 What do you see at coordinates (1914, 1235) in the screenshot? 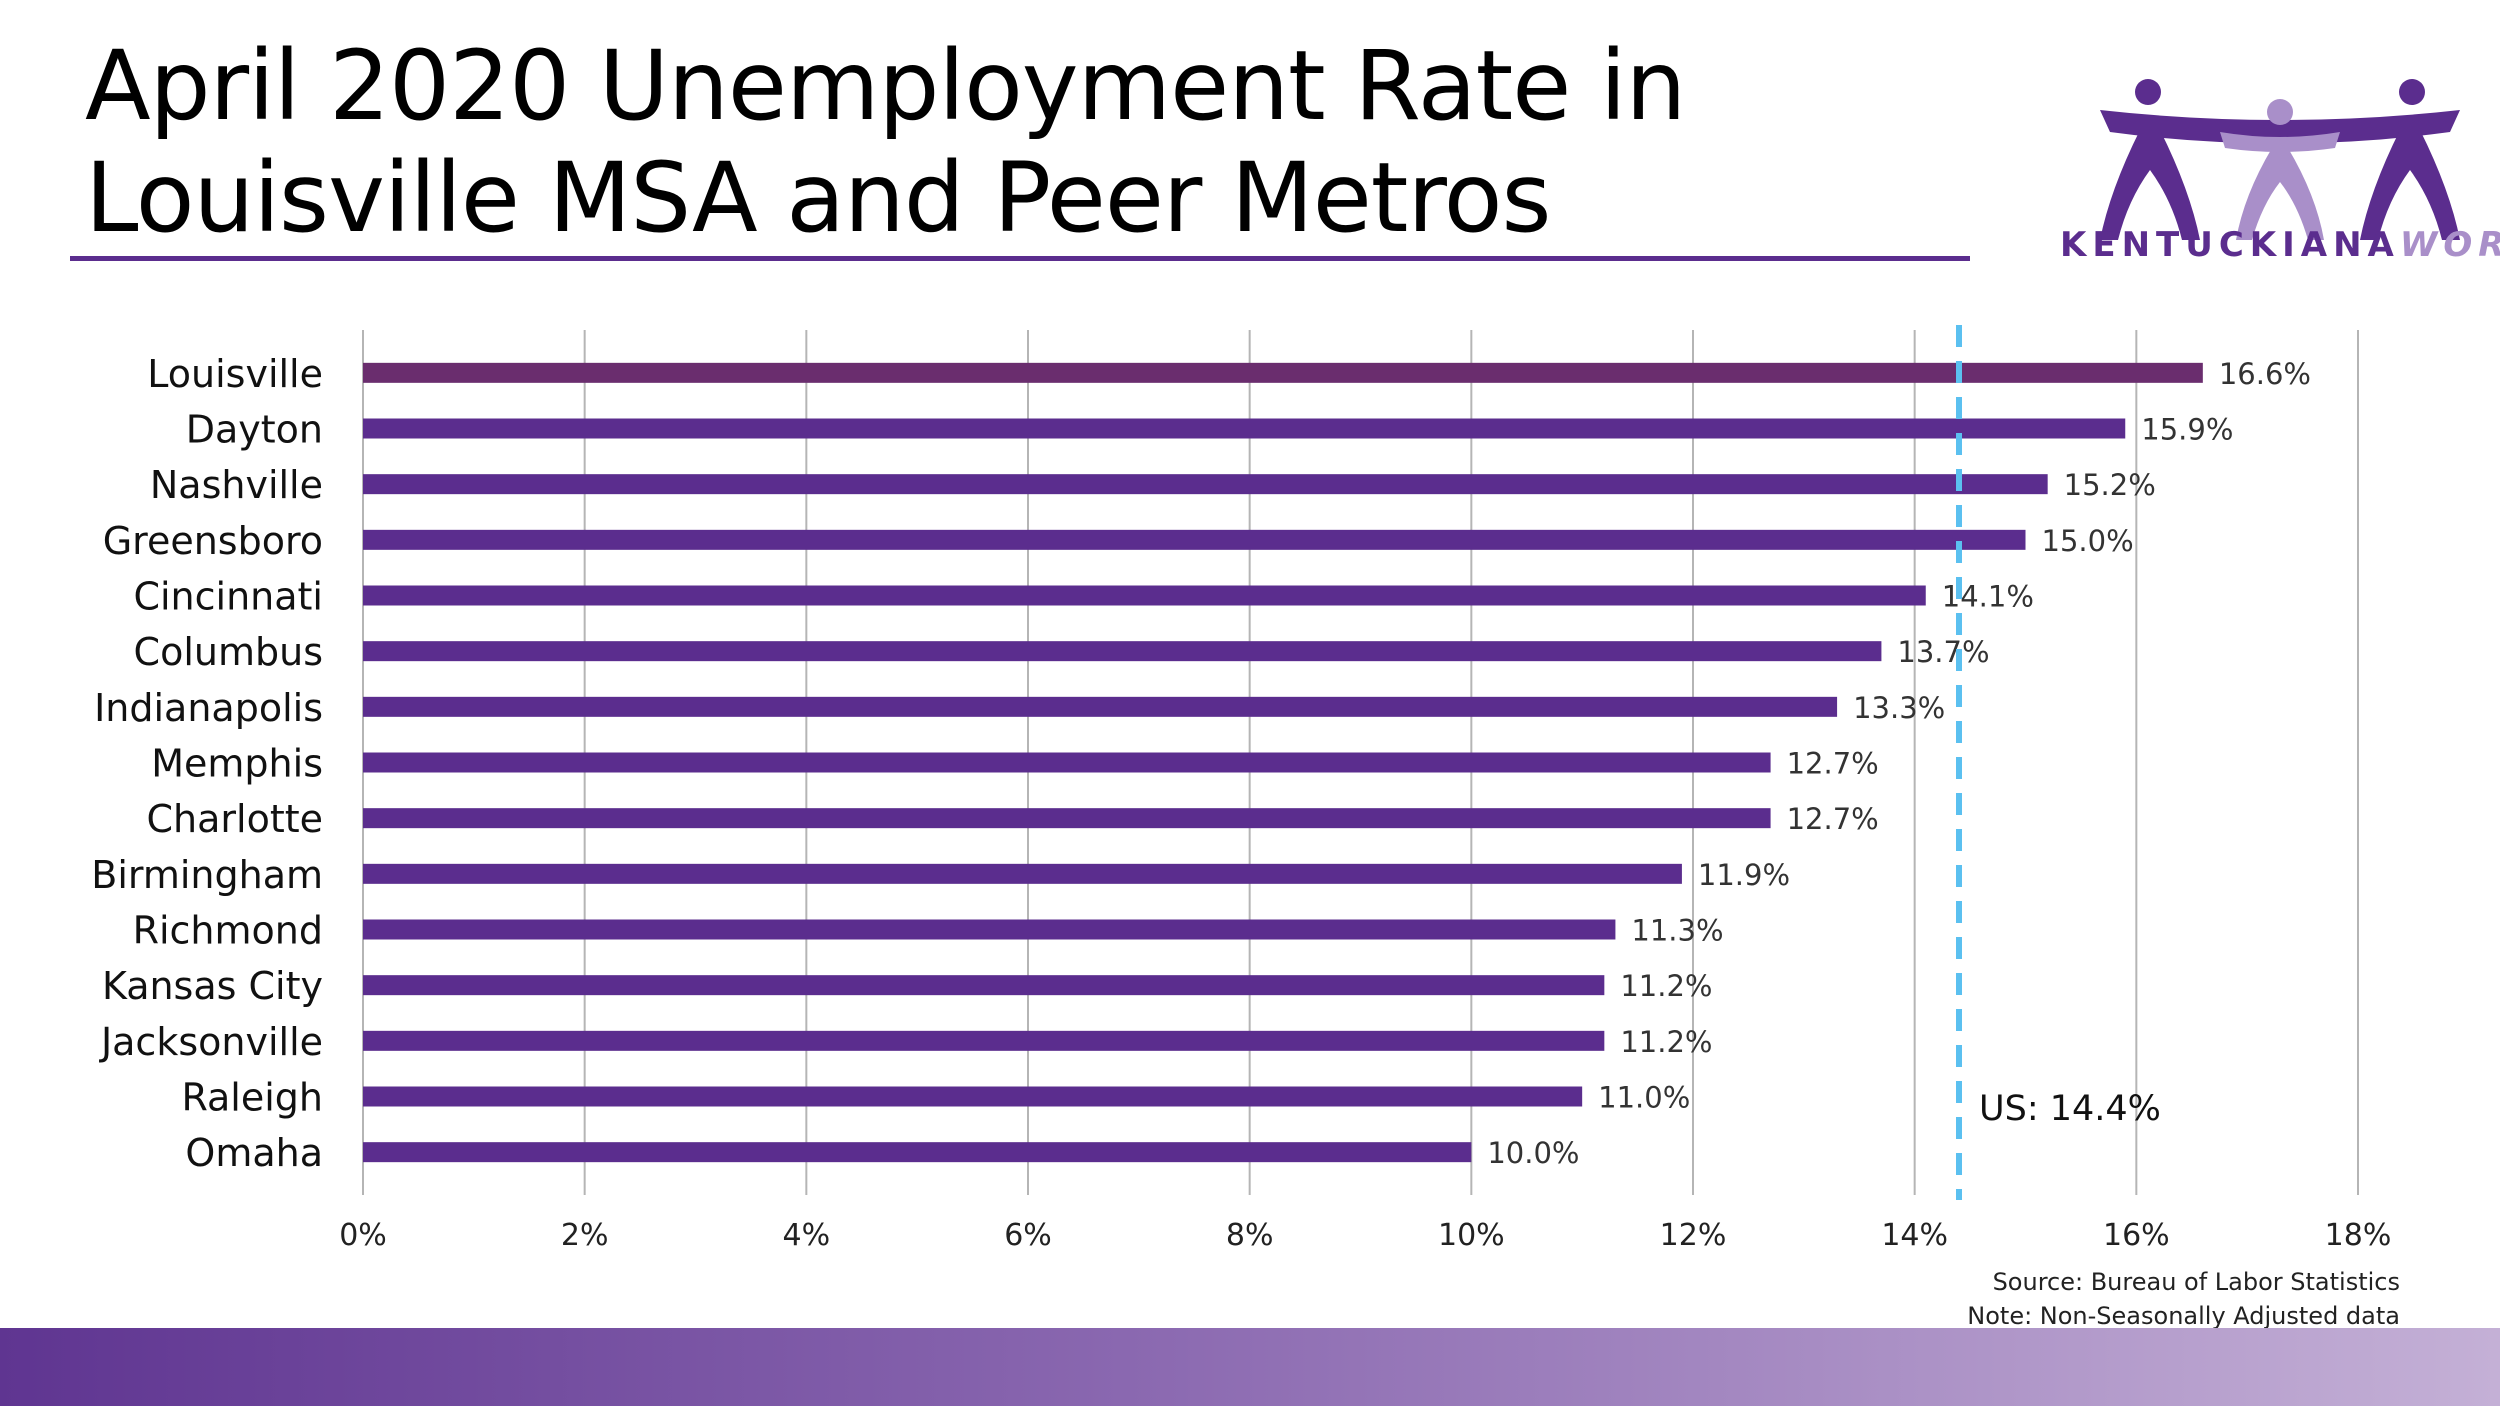
I see `x-tick-label: 14%` at bounding box center [1914, 1235].